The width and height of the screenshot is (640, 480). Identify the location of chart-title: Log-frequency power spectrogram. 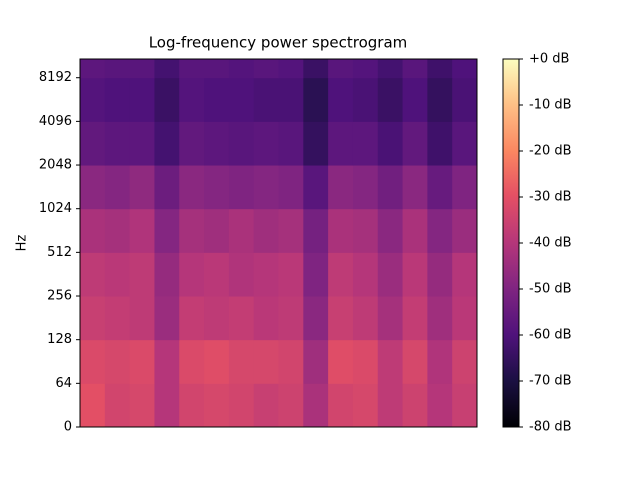
(278, 43).